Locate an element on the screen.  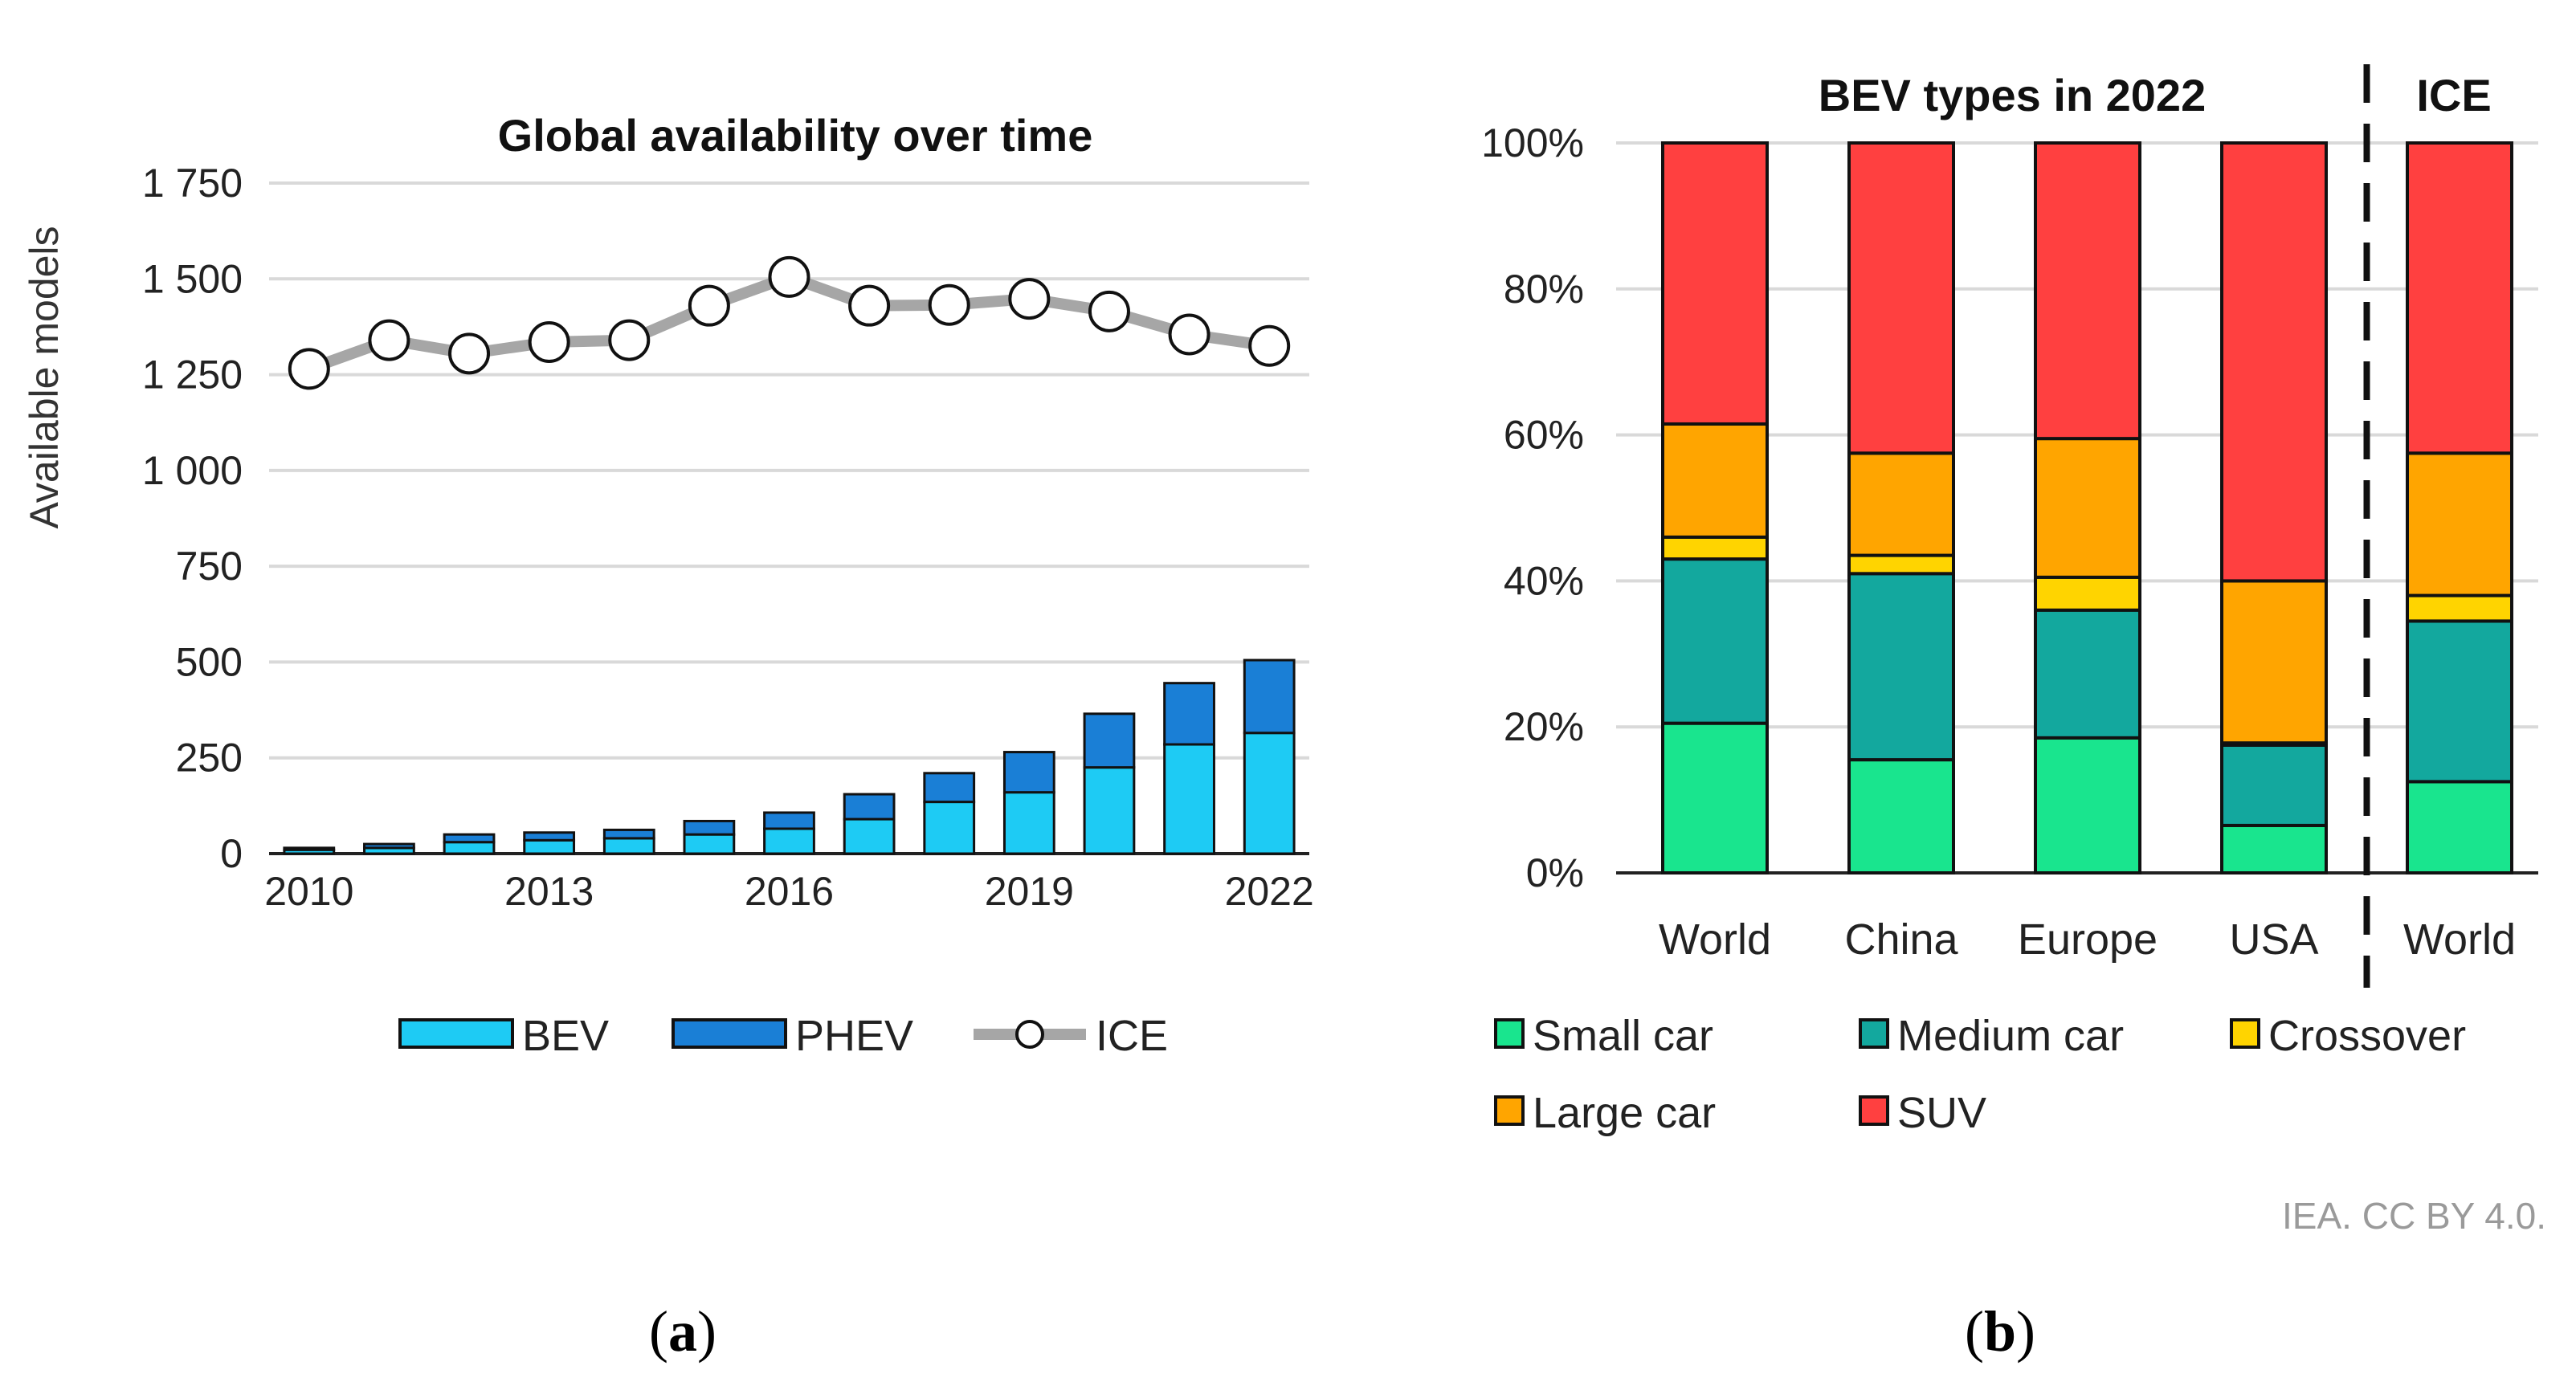
panel-a-y-tick-label: 0 is located at coordinates (231, 853).